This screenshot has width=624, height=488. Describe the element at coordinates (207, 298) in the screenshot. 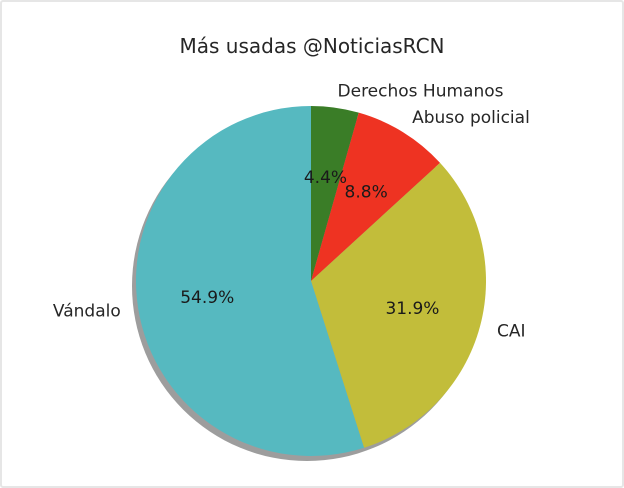

I see `slice-percent-vandalo: 54.9%` at that location.